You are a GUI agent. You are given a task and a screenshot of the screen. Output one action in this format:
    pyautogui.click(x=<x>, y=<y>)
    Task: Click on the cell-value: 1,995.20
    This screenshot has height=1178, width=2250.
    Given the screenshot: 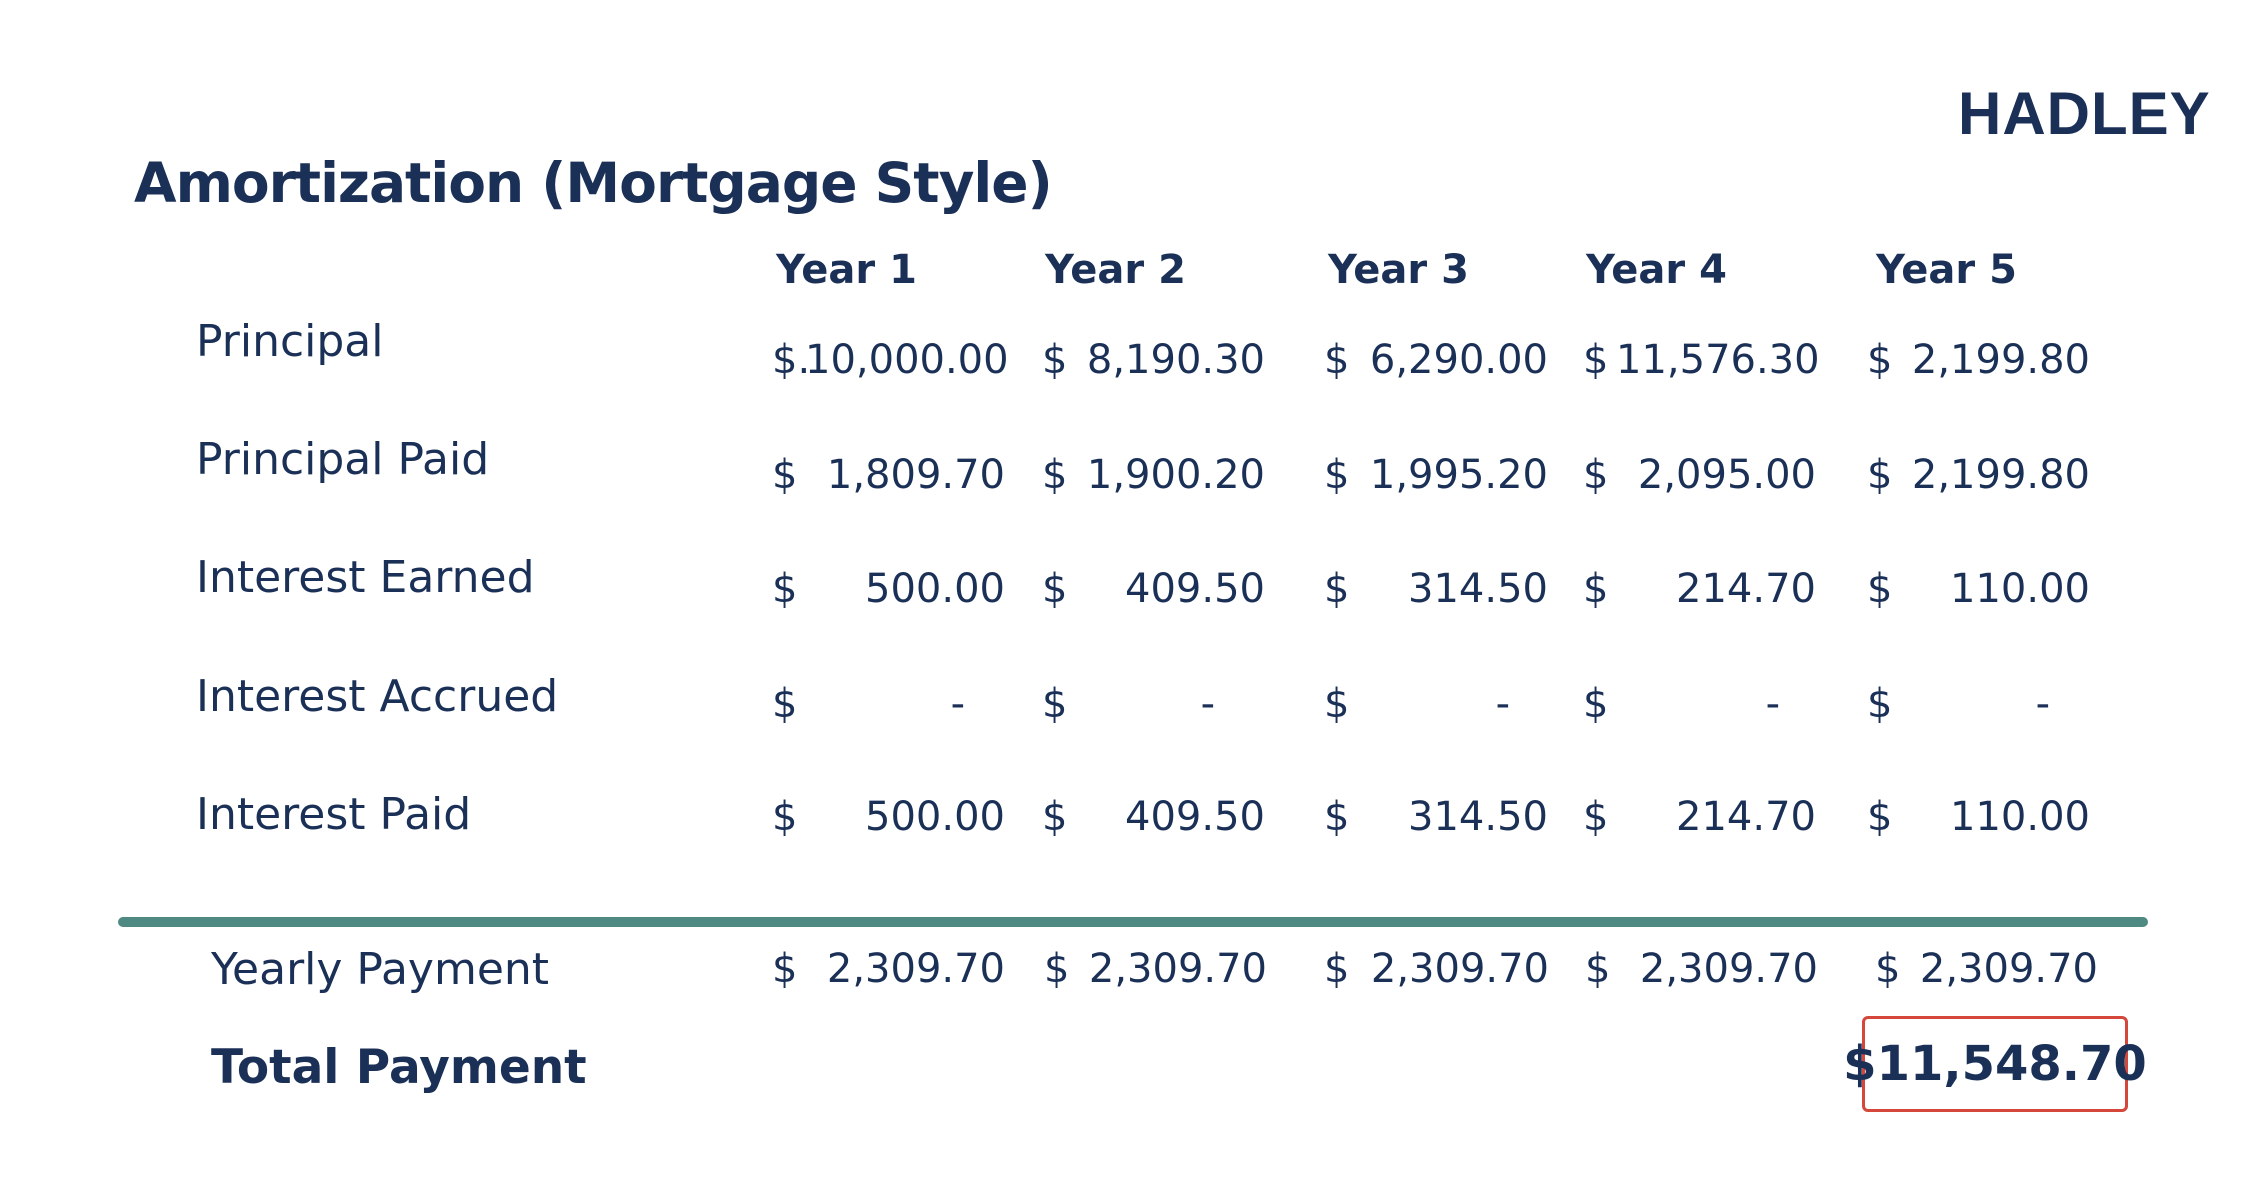 What is the action you would take?
    pyautogui.click(x=1458, y=475)
    